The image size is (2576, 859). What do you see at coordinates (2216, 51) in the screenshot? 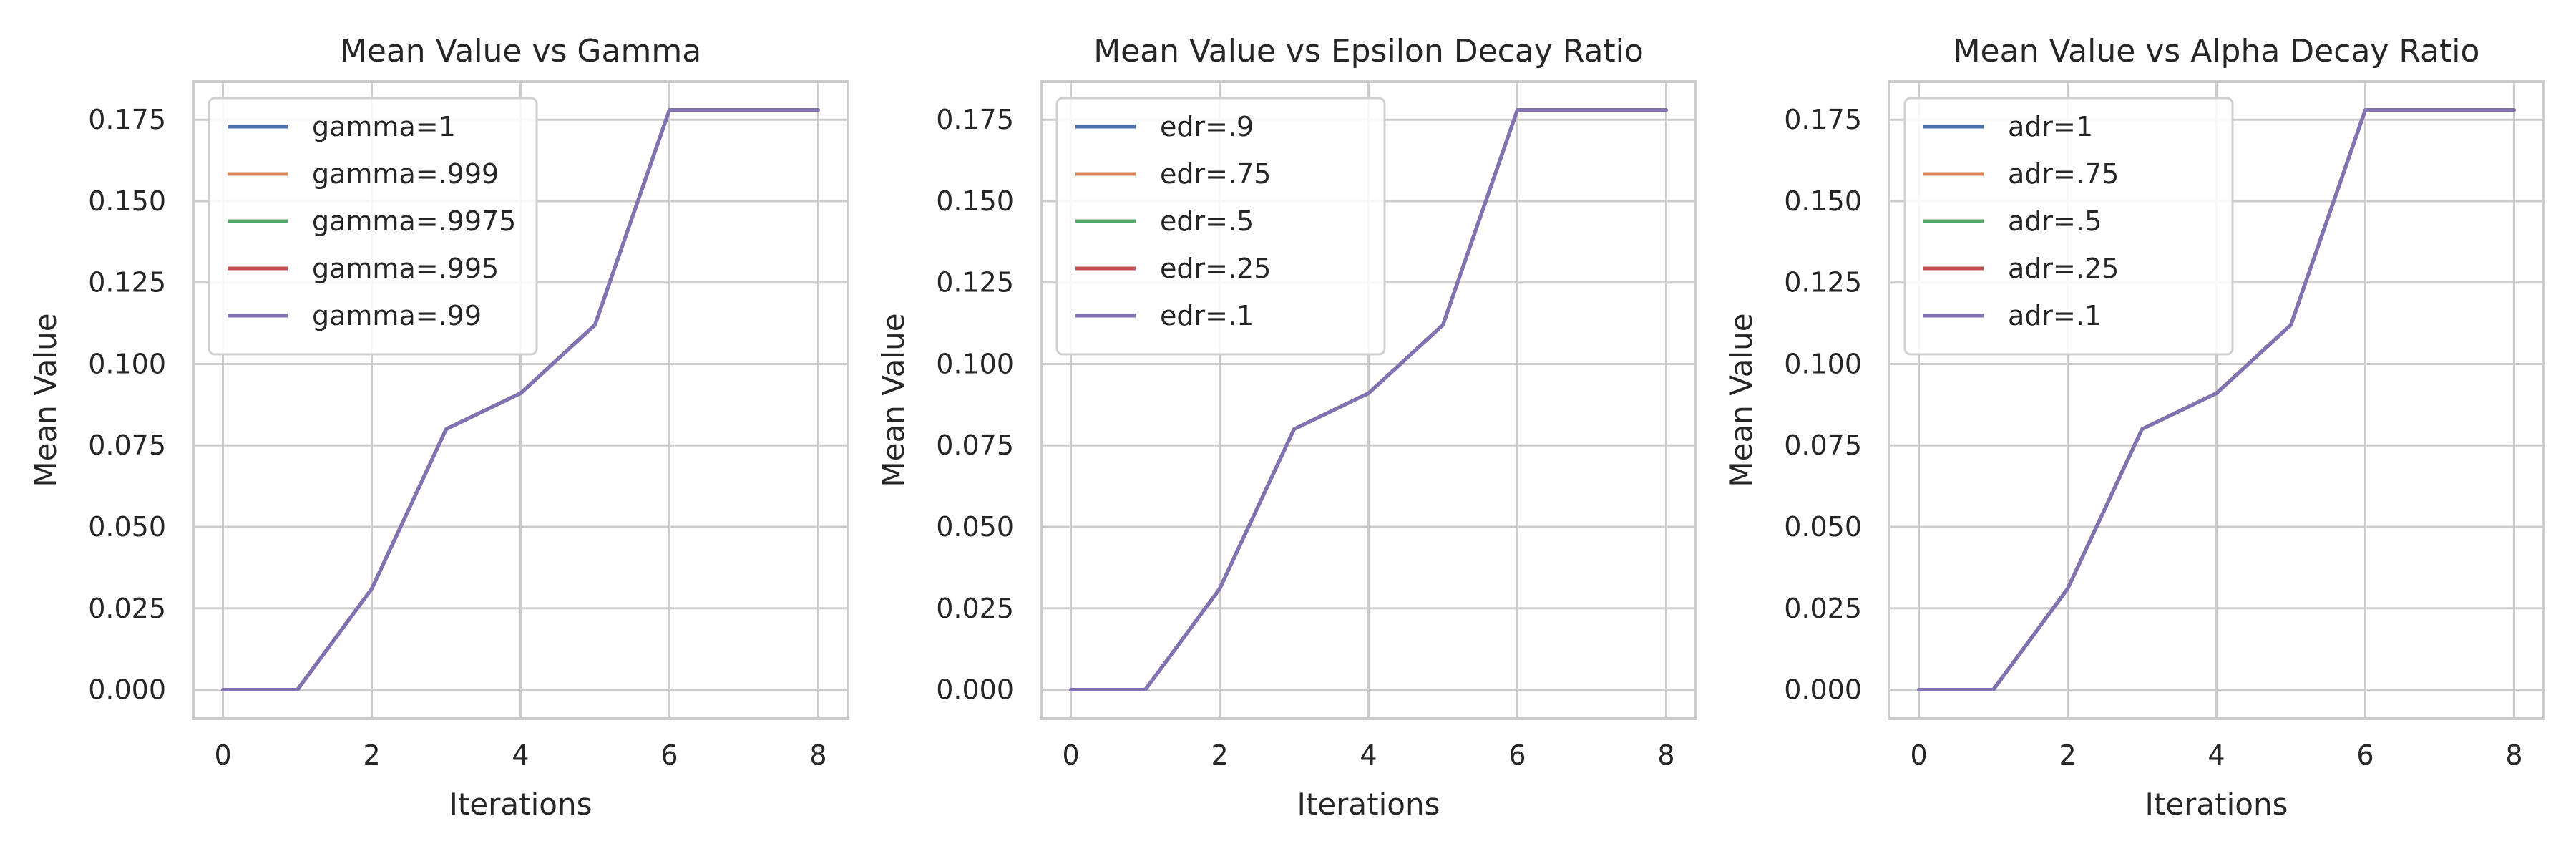
I see `chart-title: Mean Value vs Alpha Decay Ratio` at bounding box center [2216, 51].